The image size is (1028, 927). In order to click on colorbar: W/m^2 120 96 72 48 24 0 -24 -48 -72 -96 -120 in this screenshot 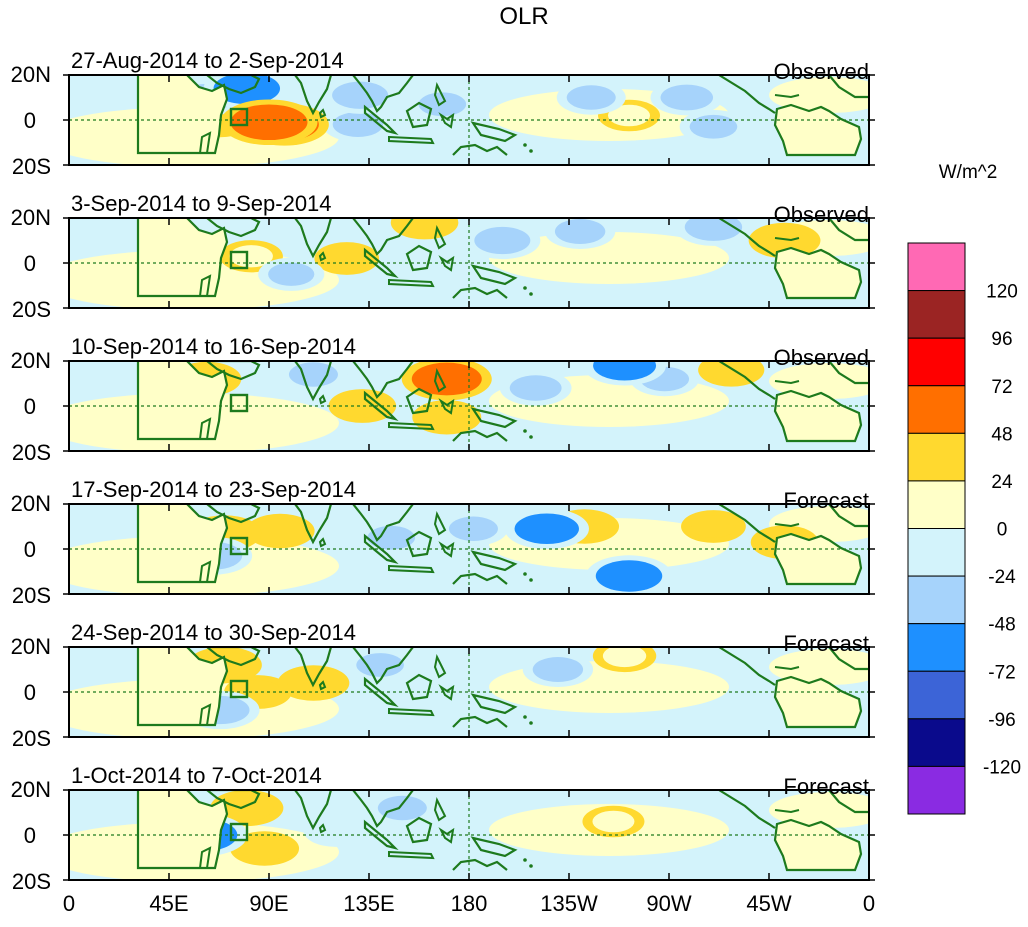, I will do `click(964, 488)`.